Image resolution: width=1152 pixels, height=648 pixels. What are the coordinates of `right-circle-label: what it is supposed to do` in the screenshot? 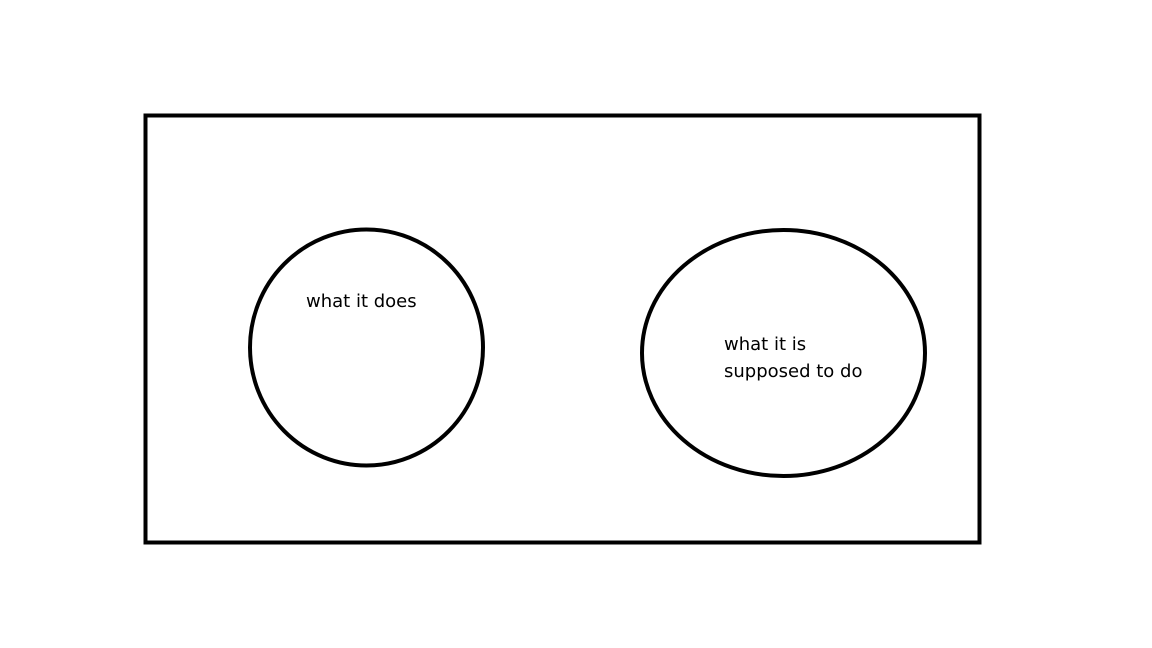 It's located at (793, 358).